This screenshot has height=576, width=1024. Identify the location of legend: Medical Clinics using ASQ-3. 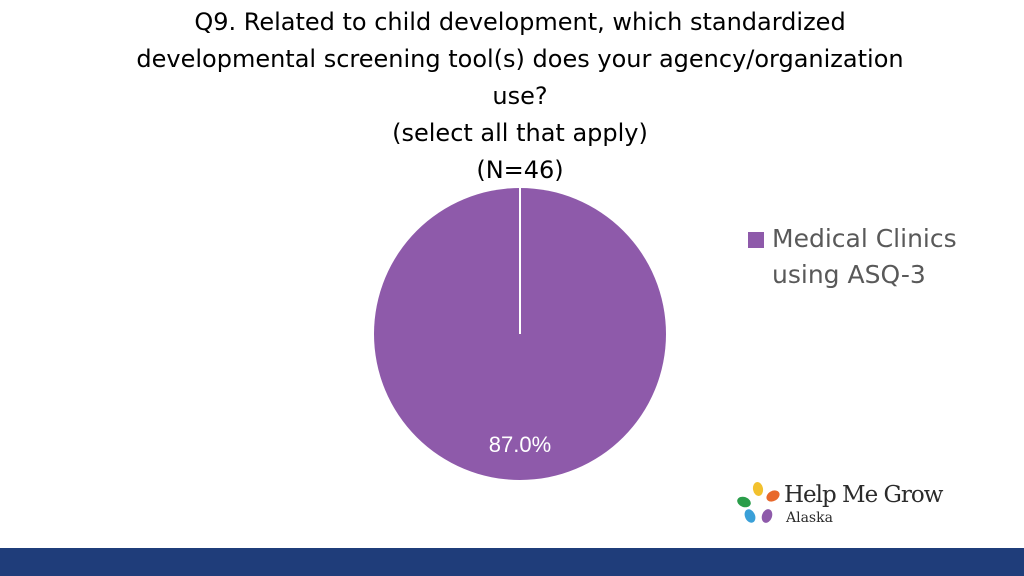
(860, 257).